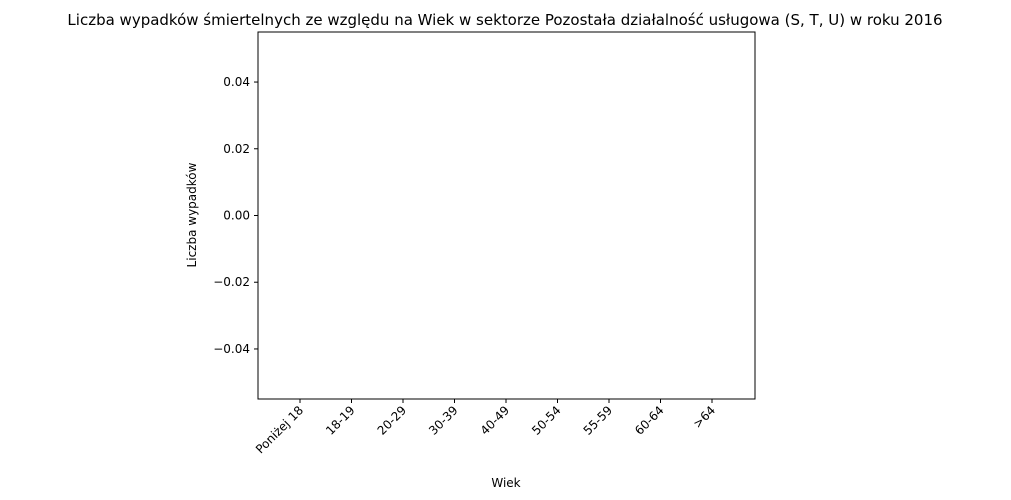  I want to click on x-tick-label: 50-54, so click(546, 420).